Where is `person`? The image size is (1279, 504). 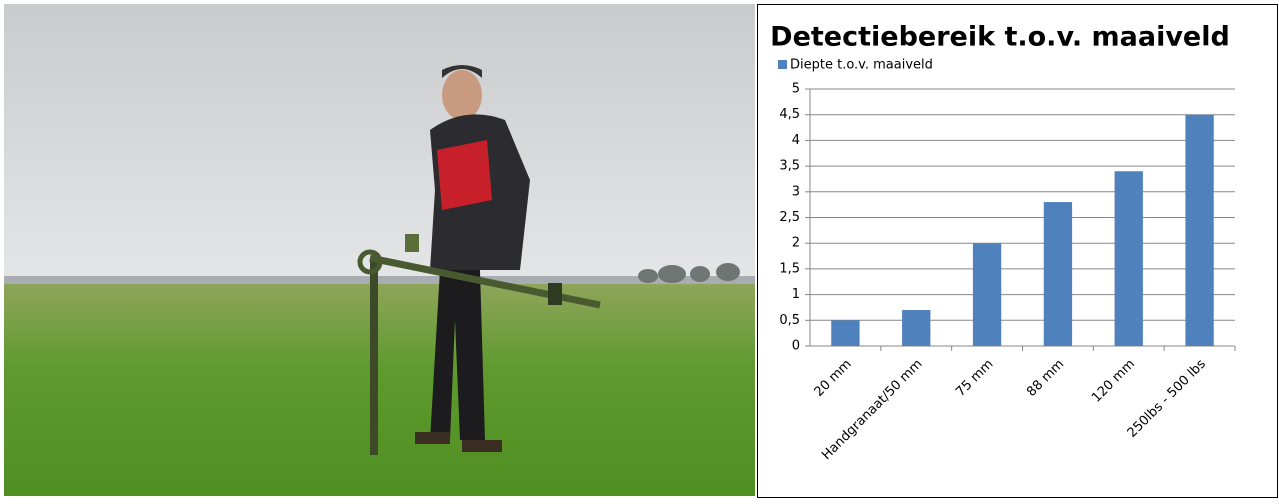 person is located at coordinates (472, 258).